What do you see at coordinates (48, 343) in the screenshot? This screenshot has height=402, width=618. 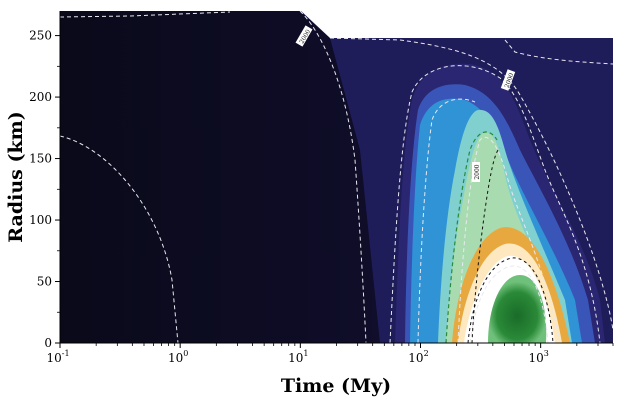 I see `y-tick-label: 0` at bounding box center [48, 343].